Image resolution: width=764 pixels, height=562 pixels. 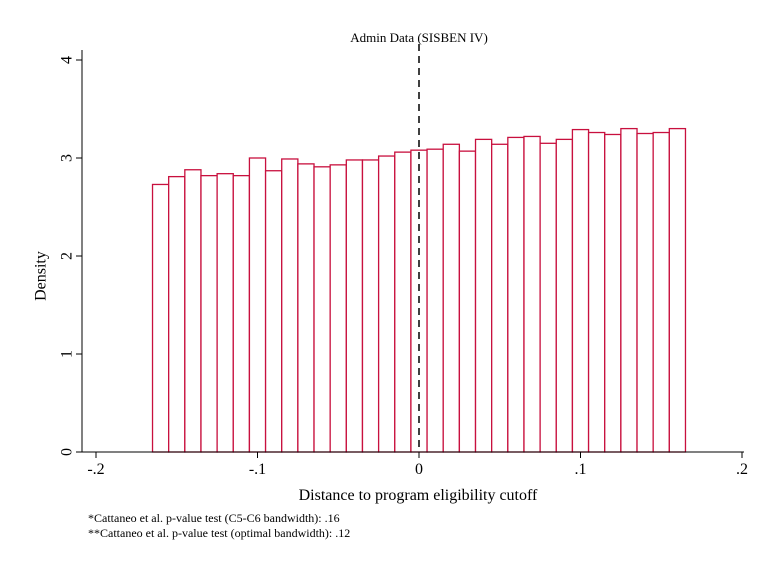 I want to click on y-tick-label: 4, so click(x=67, y=60).